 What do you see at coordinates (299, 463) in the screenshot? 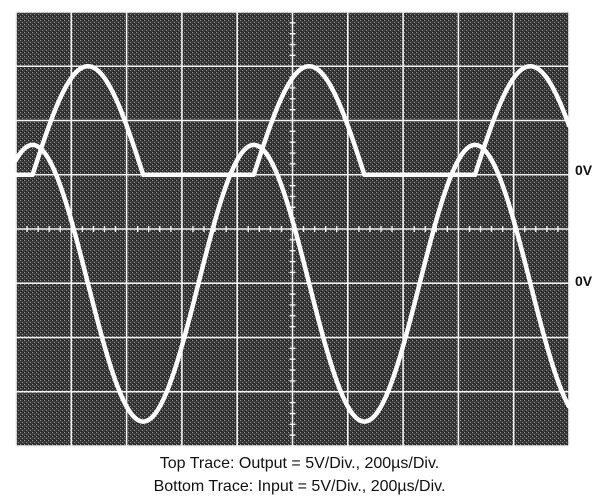
I see `caption-top-trace: Top Trace: Output = 5V/Div., 200µs/Div.` at bounding box center [299, 463].